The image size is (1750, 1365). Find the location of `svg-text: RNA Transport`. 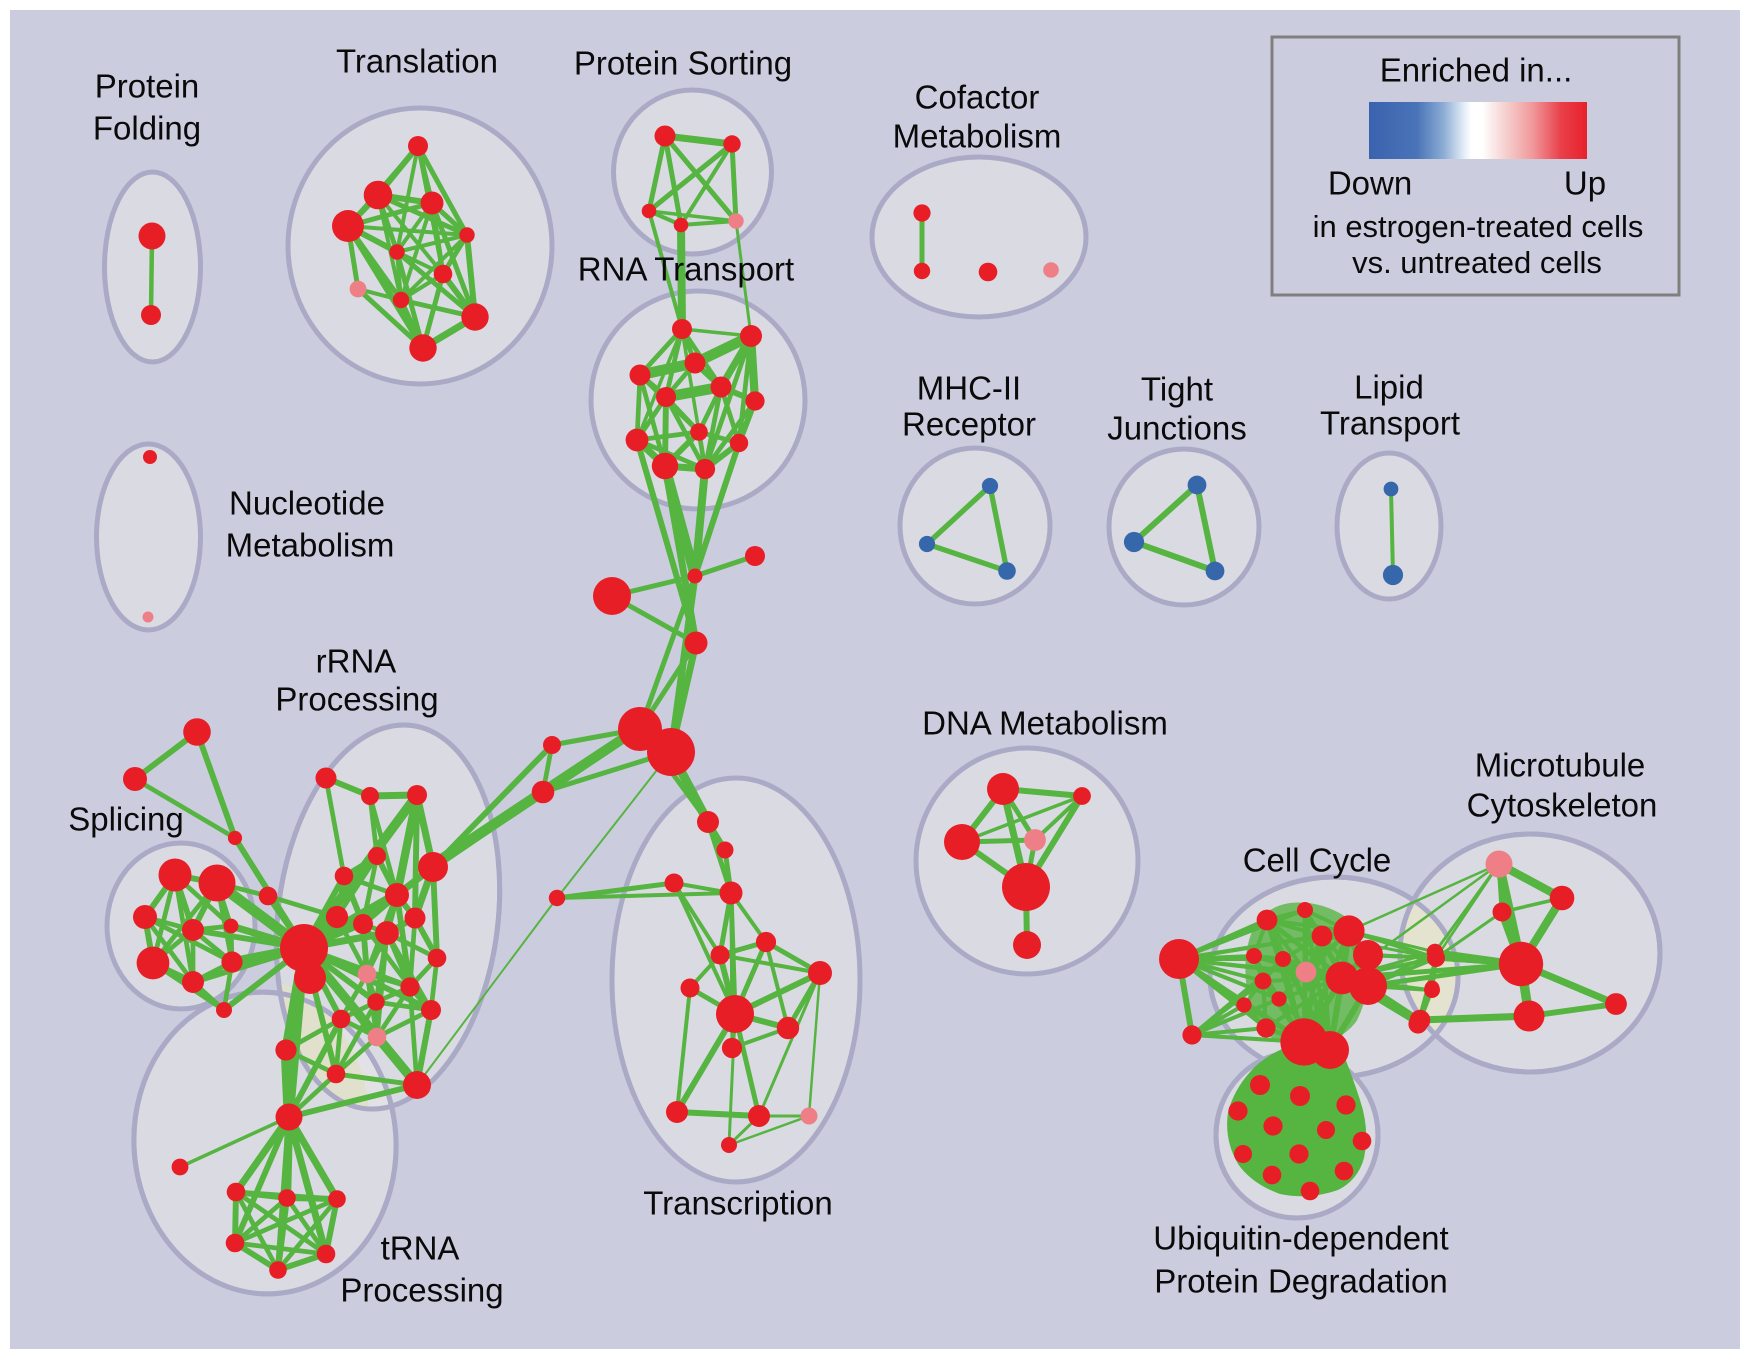

svg-text: RNA Transport is located at coordinates (686, 269).